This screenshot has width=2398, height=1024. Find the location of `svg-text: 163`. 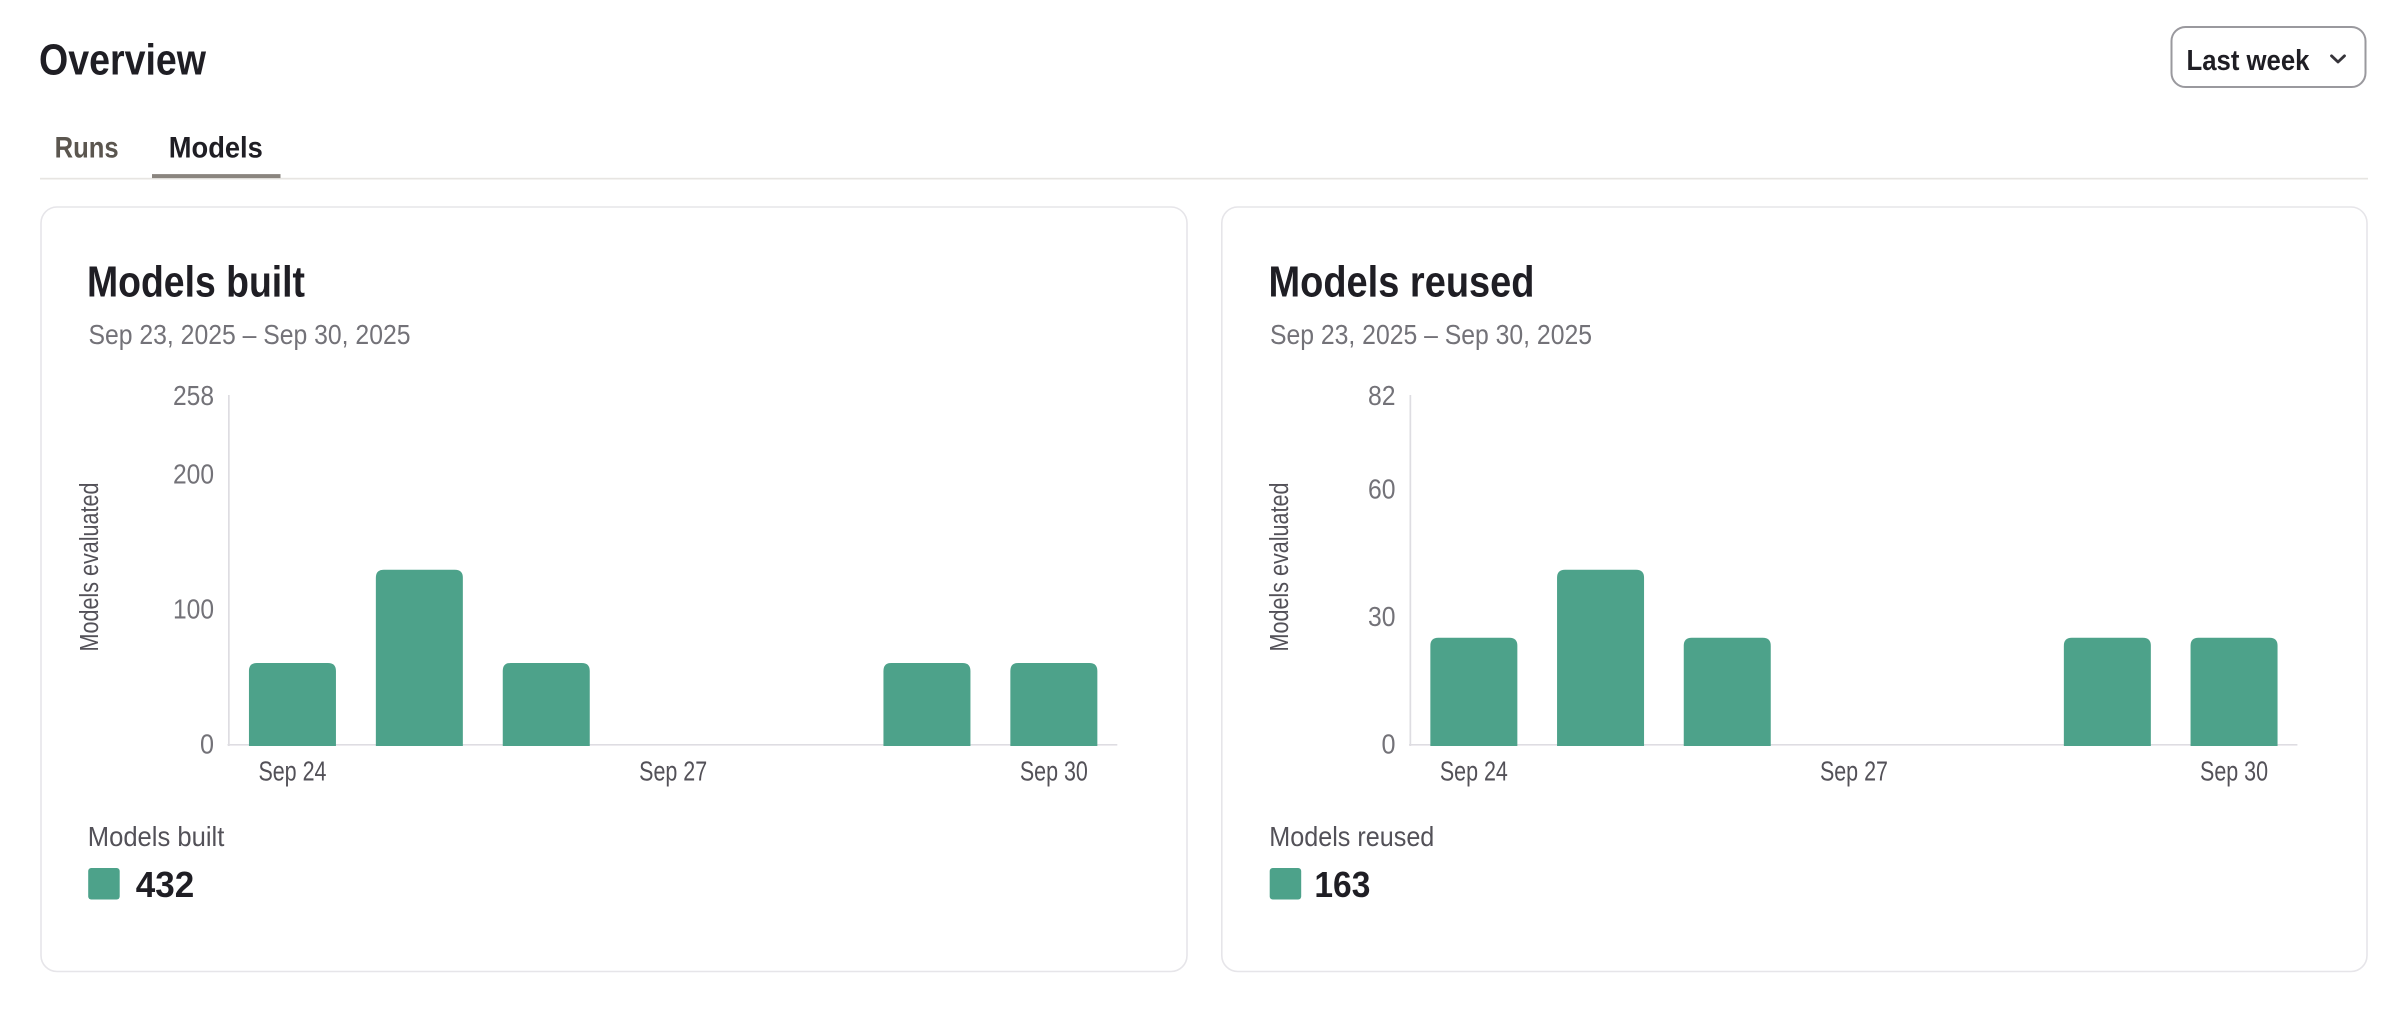

svg-text: 163 is located at coordinates (1342, 884).